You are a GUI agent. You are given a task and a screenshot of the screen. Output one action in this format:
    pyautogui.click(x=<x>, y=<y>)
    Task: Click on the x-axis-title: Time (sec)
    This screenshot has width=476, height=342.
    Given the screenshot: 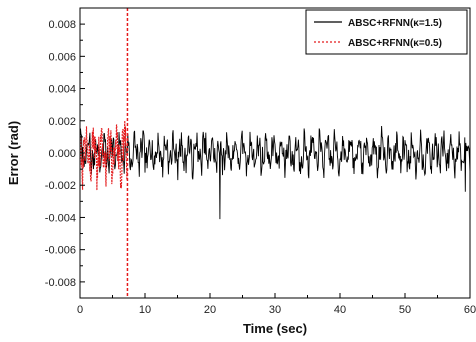 What is the action you would take?
    pyautogui.click(x=275, y=328)
    